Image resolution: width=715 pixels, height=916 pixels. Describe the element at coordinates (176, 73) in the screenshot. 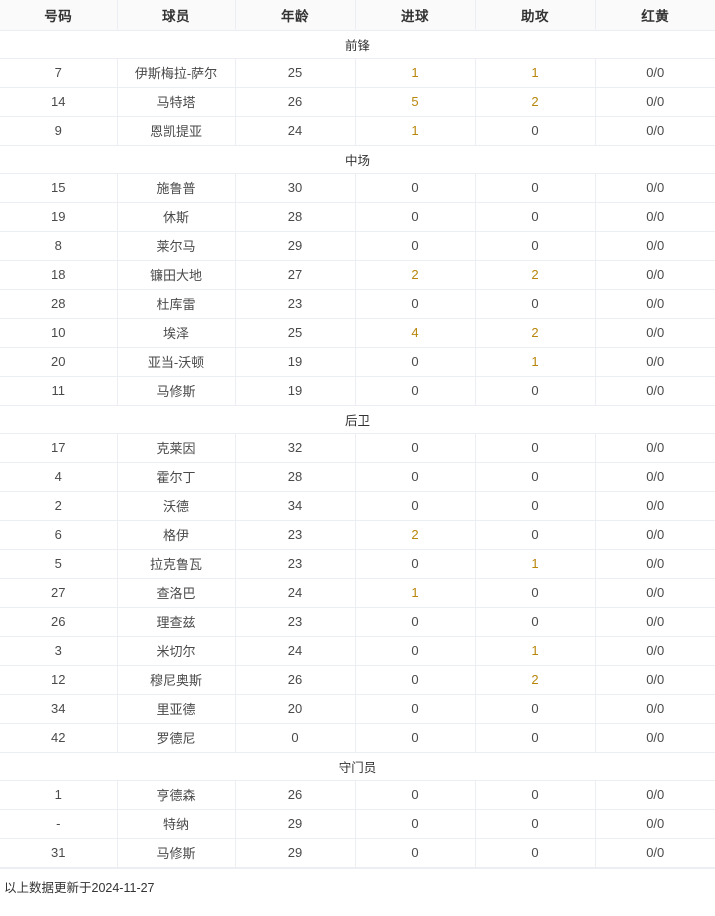

I see `cell-player: 伊斯梅拉-萨尔` at that location.